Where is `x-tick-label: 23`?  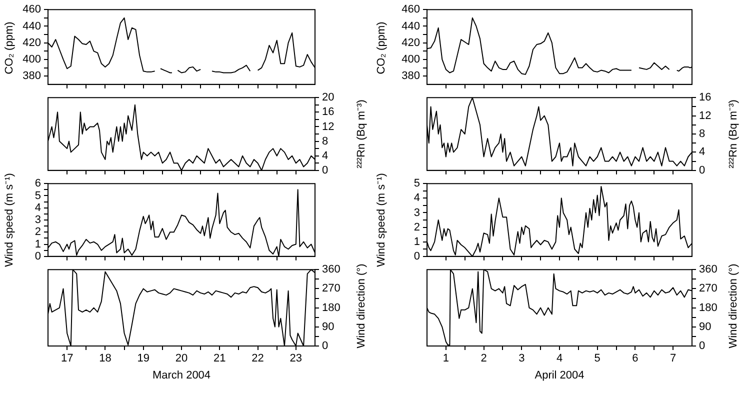 x-tick-label: 23 is located at coordinates (296, 358).